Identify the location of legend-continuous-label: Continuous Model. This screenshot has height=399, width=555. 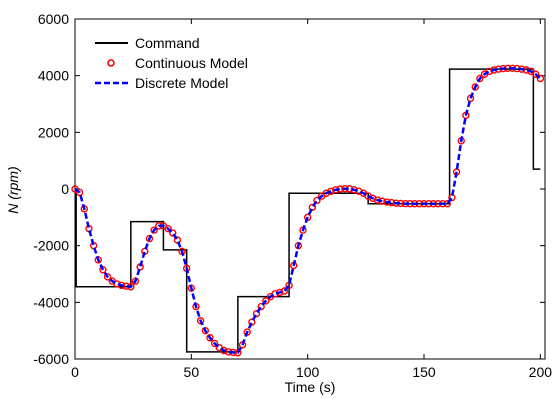
(191, 63).